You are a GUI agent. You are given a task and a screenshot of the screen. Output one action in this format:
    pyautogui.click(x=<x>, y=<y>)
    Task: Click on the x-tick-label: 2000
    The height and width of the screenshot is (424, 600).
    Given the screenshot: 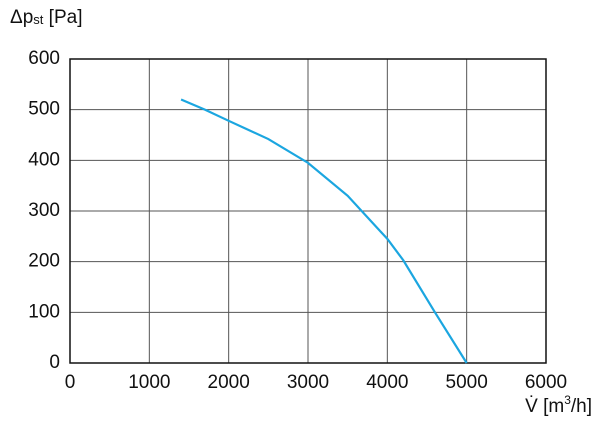 What is the action you would take?
    pyautogui.click(x=229, y=382)
    